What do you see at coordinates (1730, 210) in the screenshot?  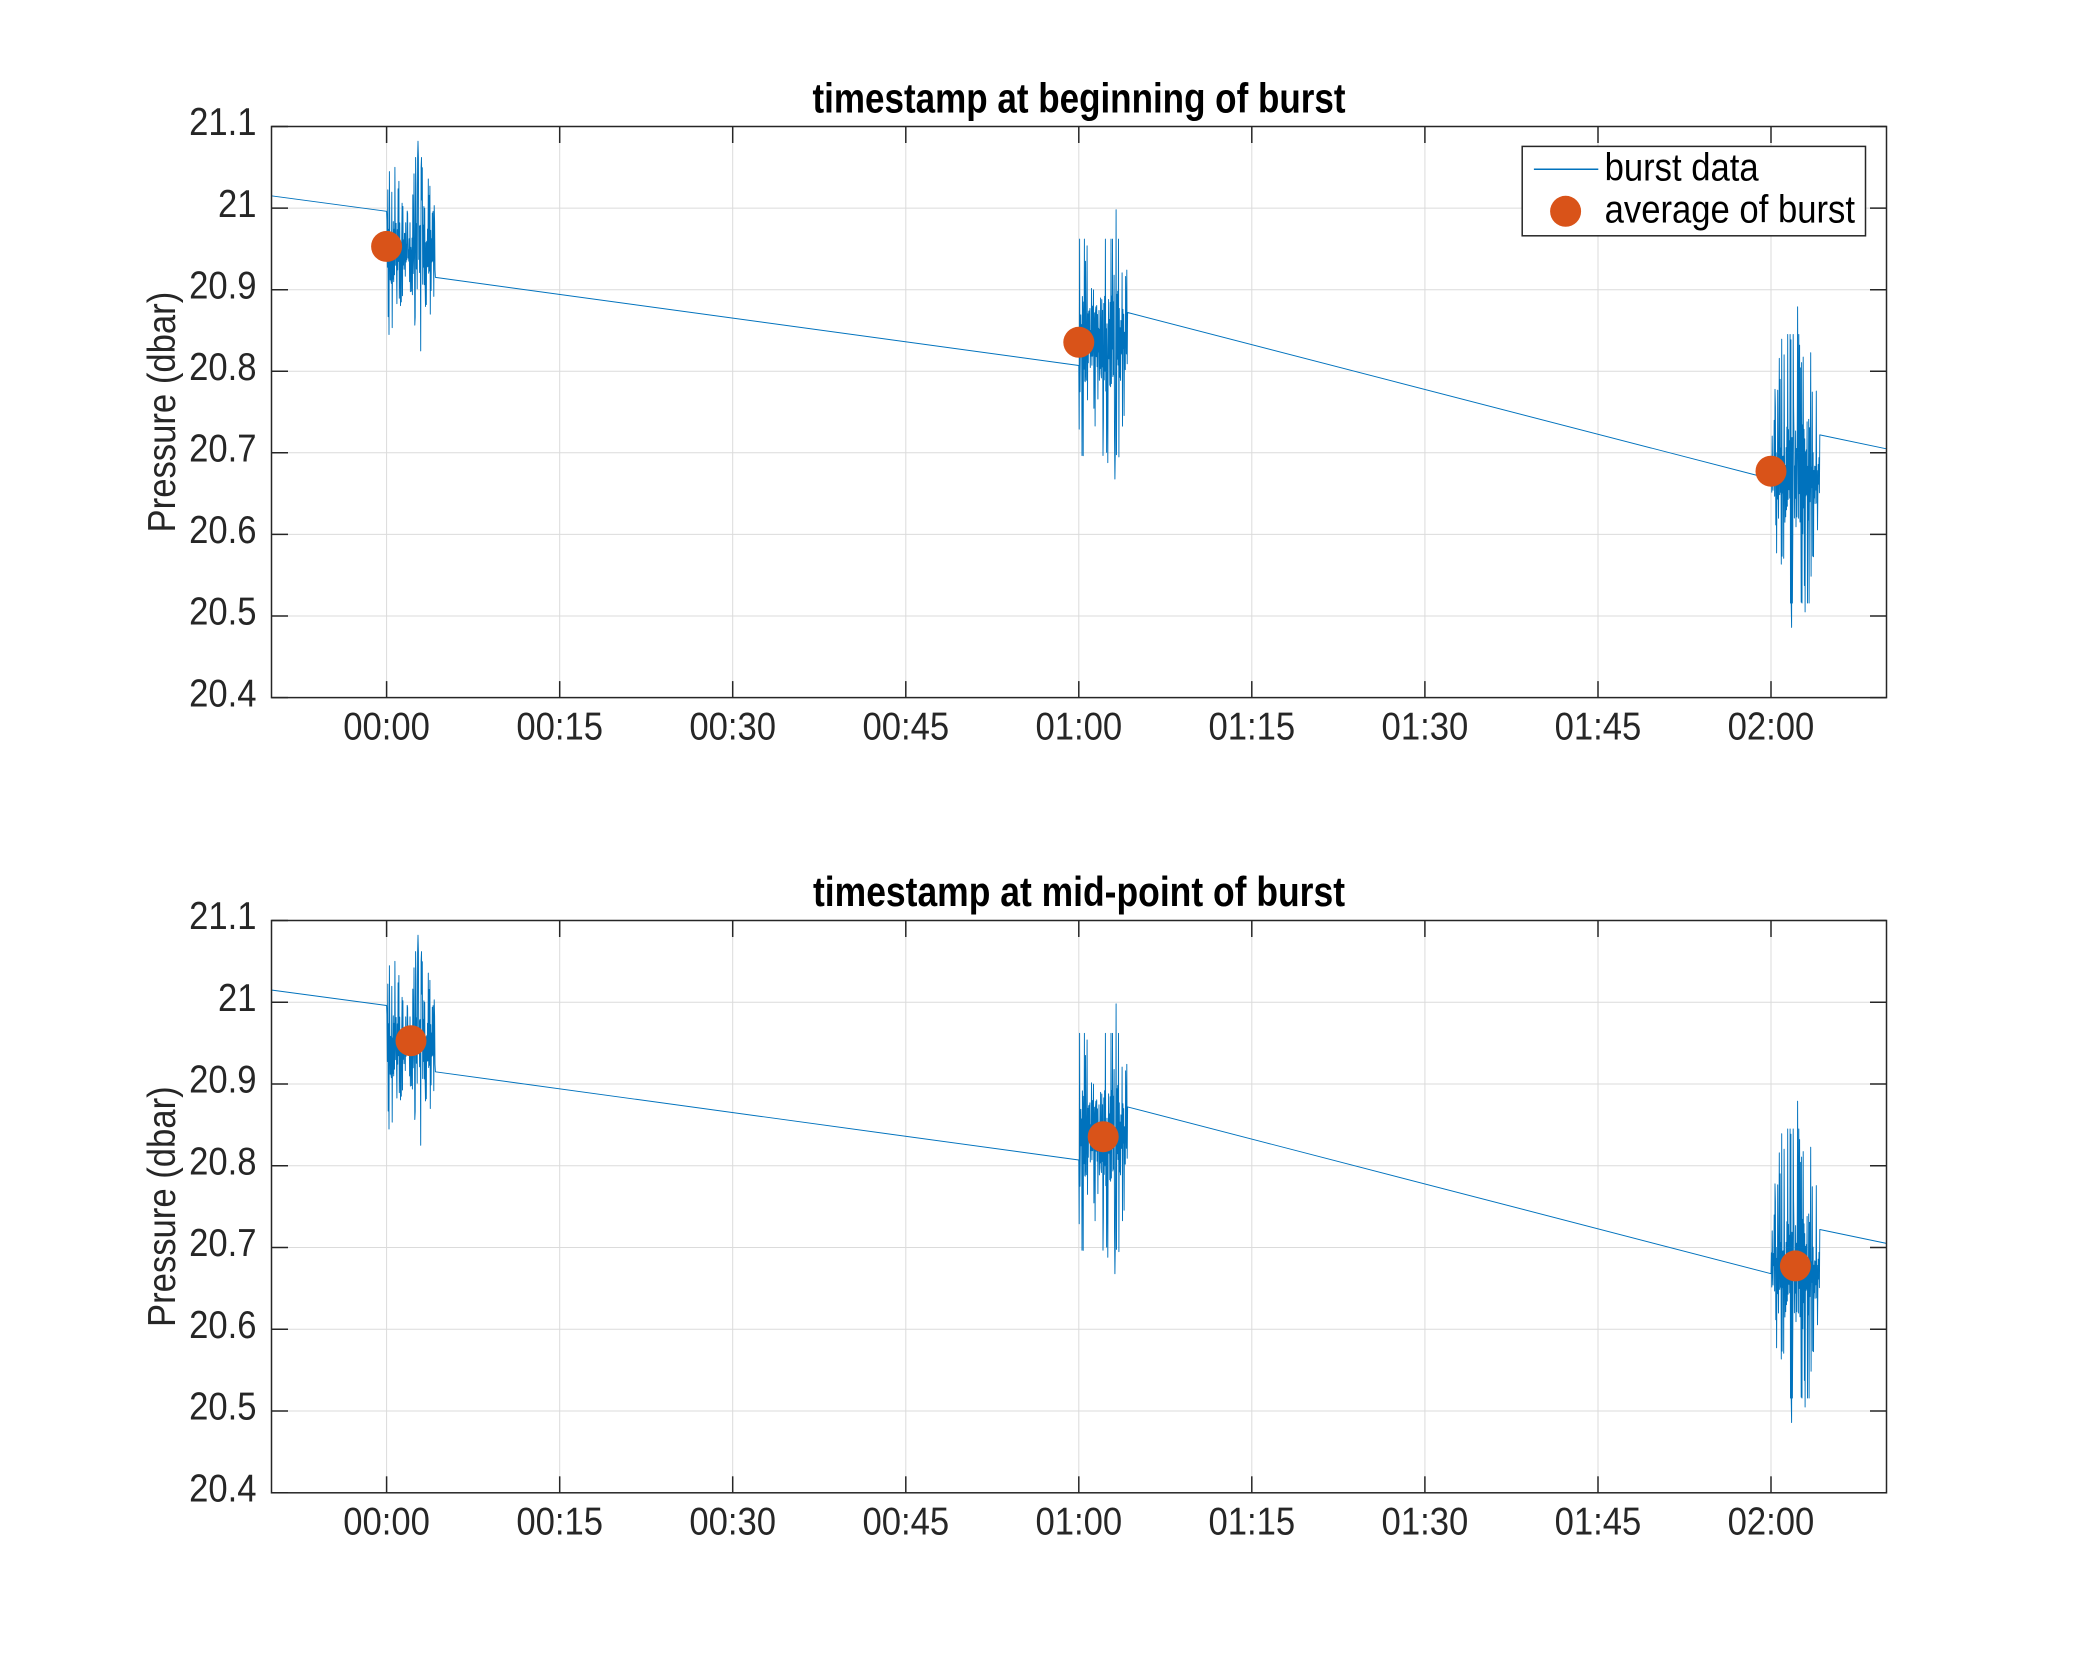 I see `svg-text: average of burst` at bounding box center [1730, 210].